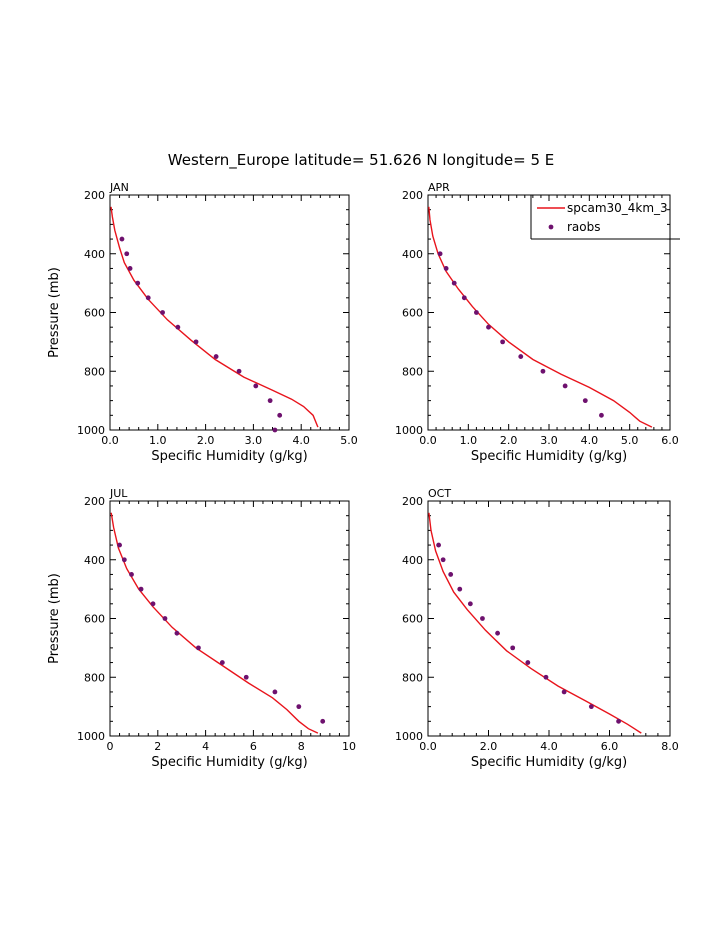  I want to click on panel-jan-x-tick-label: 5.0, so click(349, 440).